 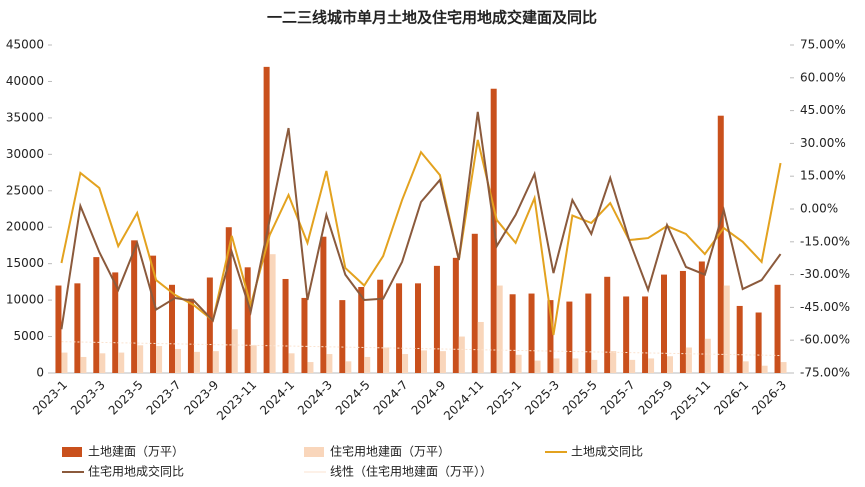 I want to click on y-tick-label: 10000, so click(x=25, y=300).